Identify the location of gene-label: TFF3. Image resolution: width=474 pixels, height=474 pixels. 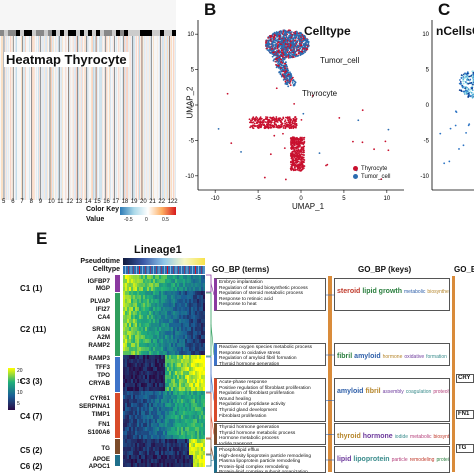
(102, 367).